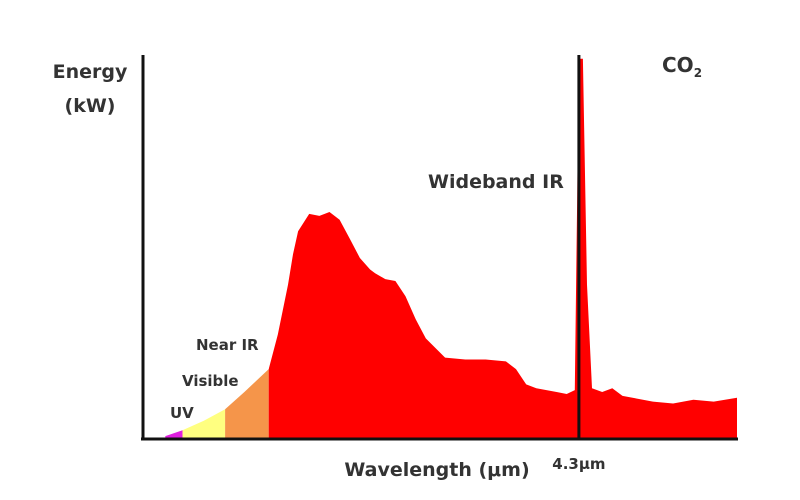  I want to click on band-label-uv: UV, so click(182, 413).